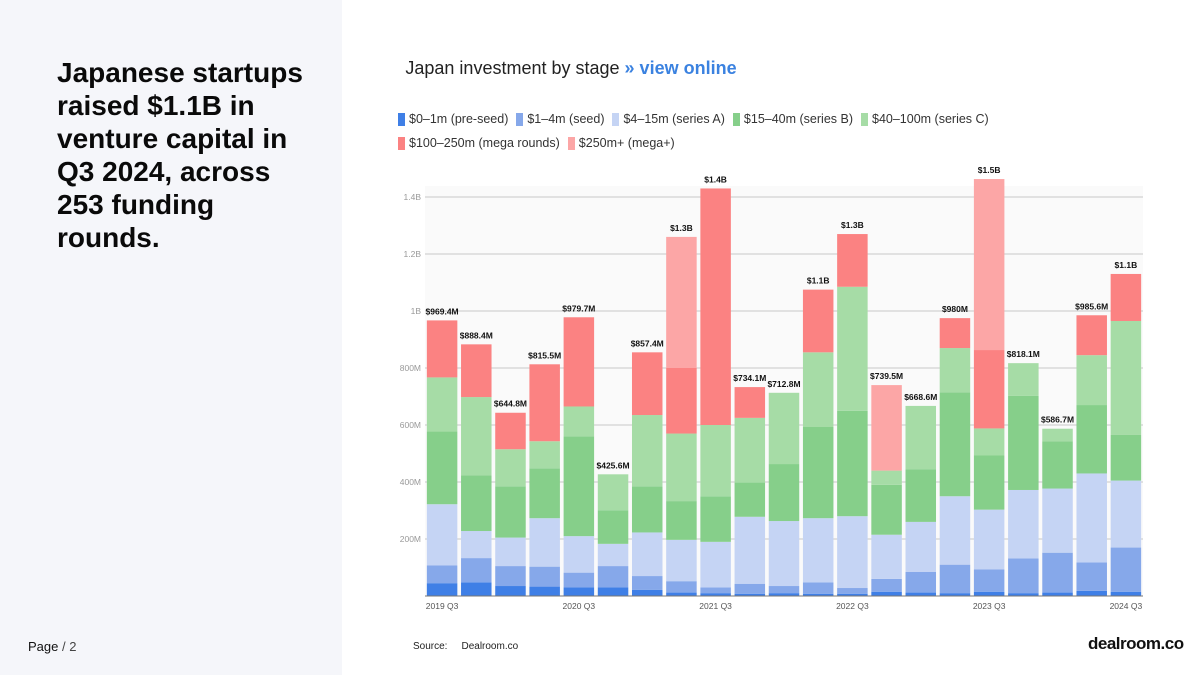 Image resolution: width=1200 pixels, height=675 pixels. Describe the element at coordinates (413, 254) in the screenshot. I see `y-tick-label: 1.2B` at that location.